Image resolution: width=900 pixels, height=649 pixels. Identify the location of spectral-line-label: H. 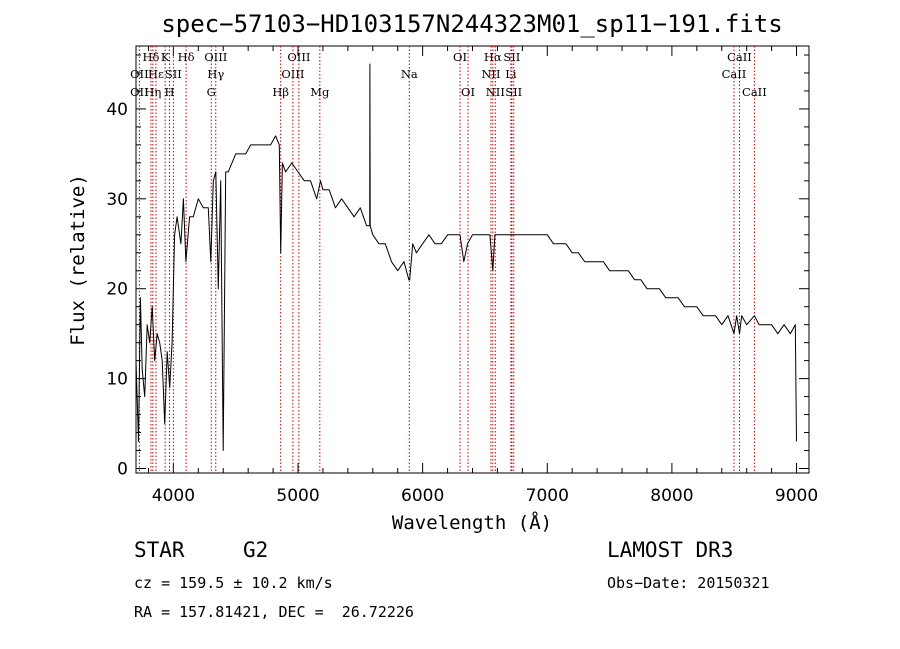
(170, 92).